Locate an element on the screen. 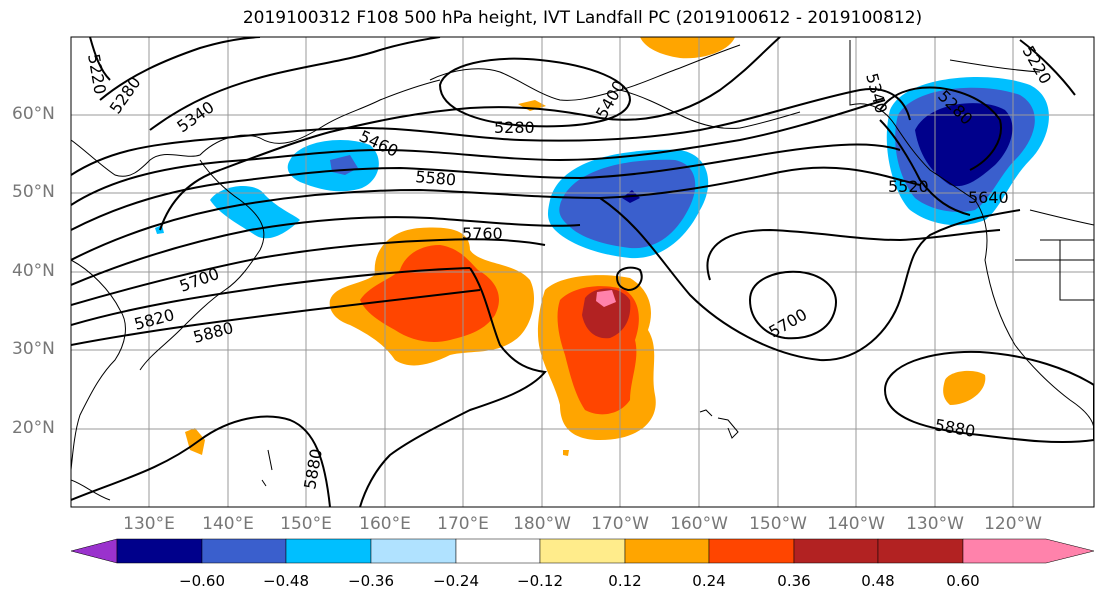 The width and height of the screenshot is (1105, 601). contour-label: 5760 is located at coordinates (482, 233).